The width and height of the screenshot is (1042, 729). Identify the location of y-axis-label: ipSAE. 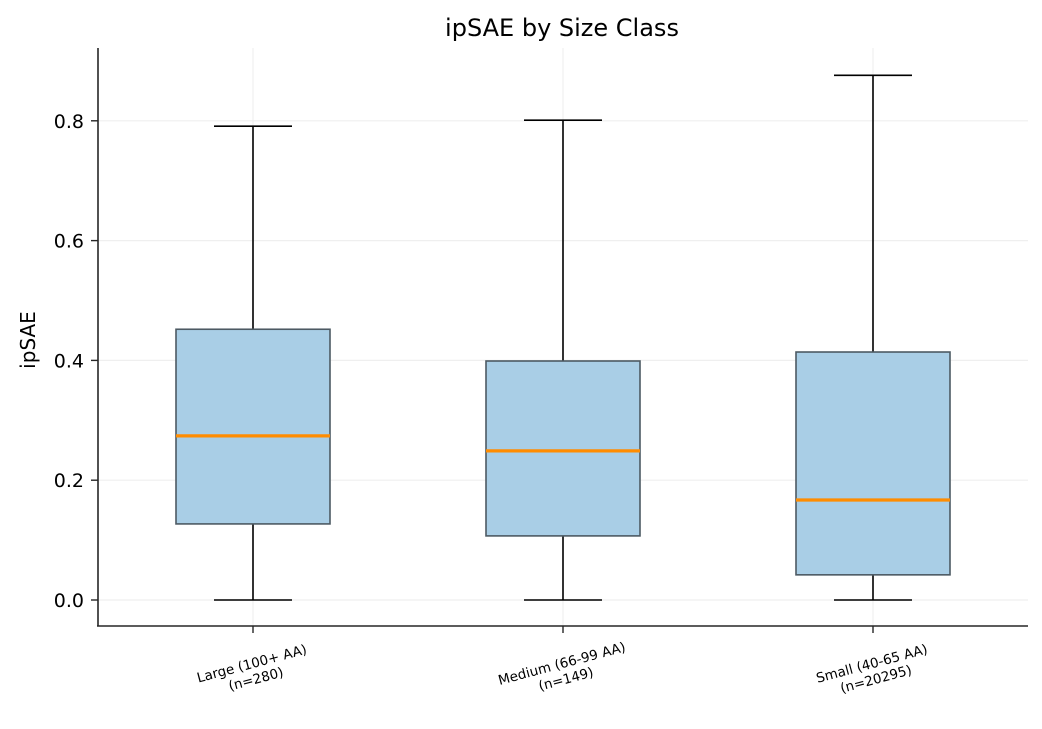
(28, 340).